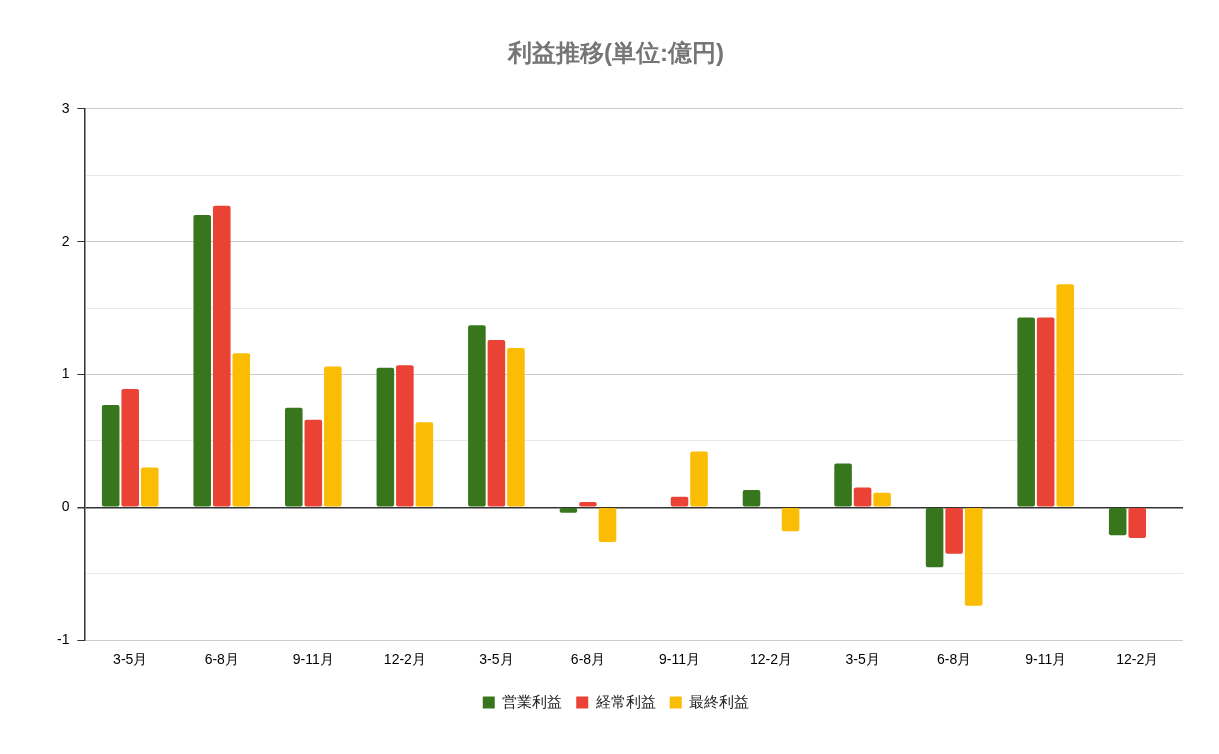 The height and width of the screenshot is (754, 1219). What do you see at coordinates (532, 701) in the screenshot?
I see `legend-label: 営業利益` at bounding box center [532, 701].